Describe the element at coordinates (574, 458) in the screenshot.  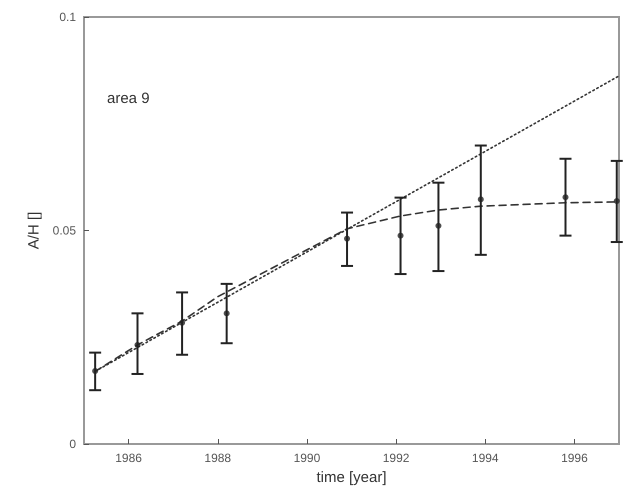
I see `x-tick-label: 1996` at that location.